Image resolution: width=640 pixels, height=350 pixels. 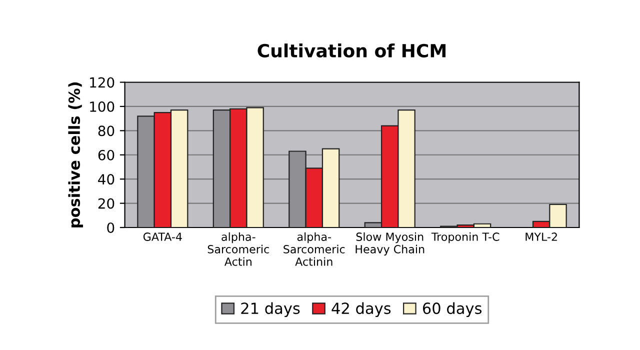 What do you see at coordinates (110, 227) in the screenshot?
I see `y-tick-label: 0` at bounding box center [110, 227].